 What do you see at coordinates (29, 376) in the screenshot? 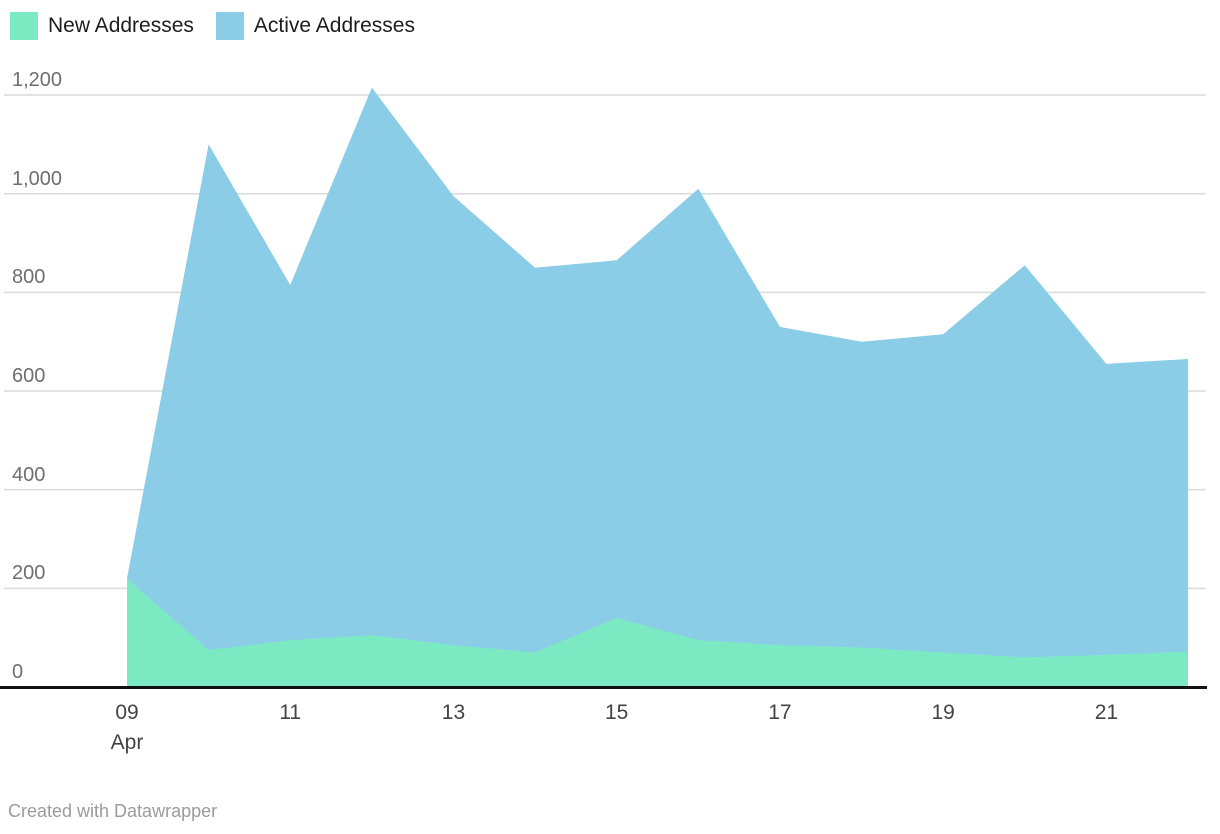
I see `y-tick-label: 600` at bounding box center [29, 376].